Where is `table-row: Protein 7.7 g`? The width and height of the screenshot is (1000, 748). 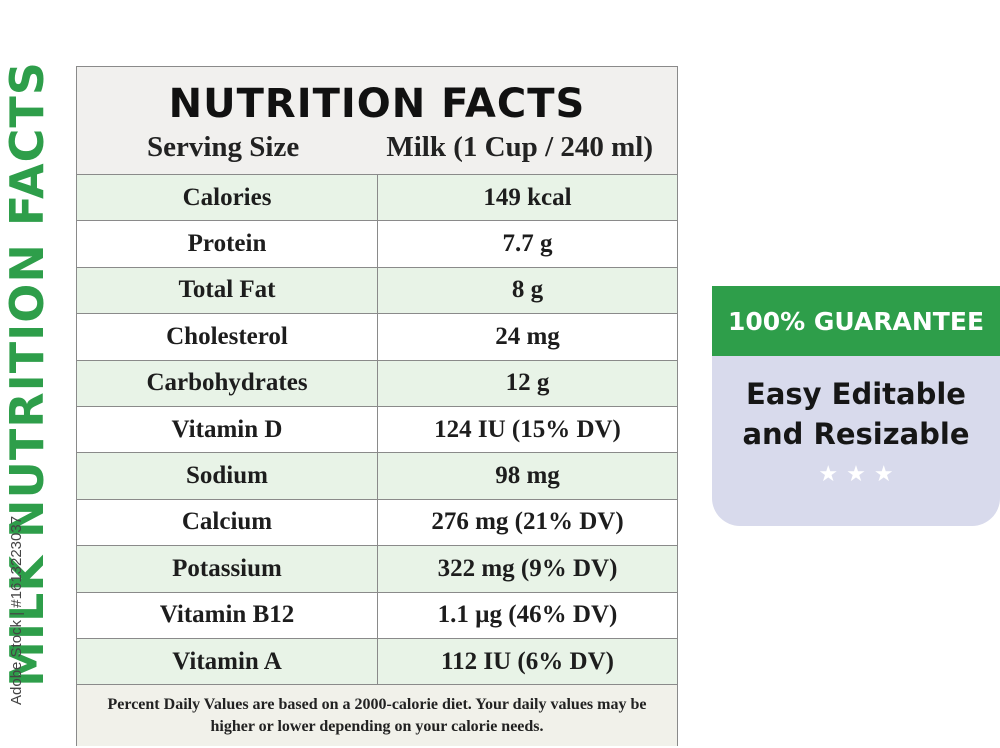
table-row: Protein 7.7 g is located at coordinates (377, 244).